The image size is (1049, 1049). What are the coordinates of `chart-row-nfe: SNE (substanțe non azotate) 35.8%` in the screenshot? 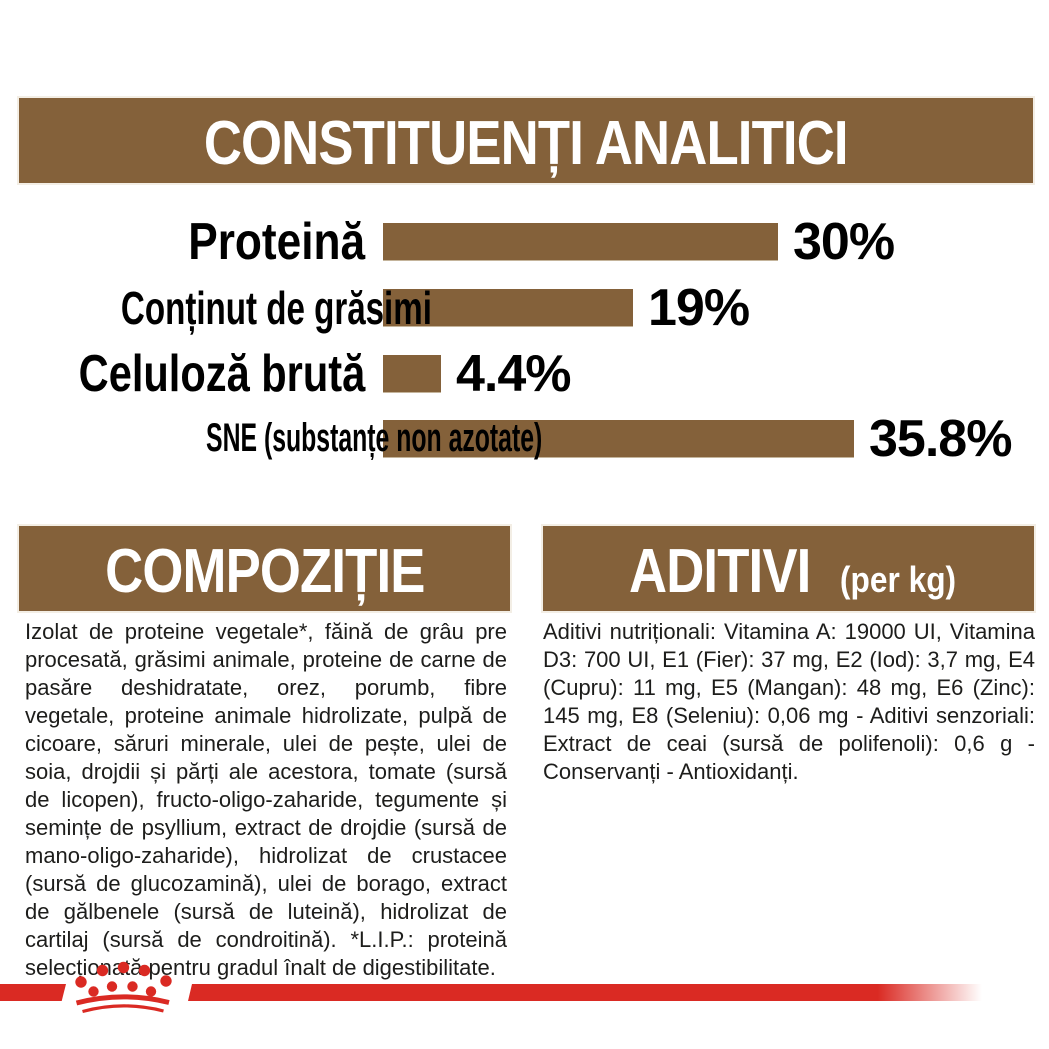 It's located at (524, 439).